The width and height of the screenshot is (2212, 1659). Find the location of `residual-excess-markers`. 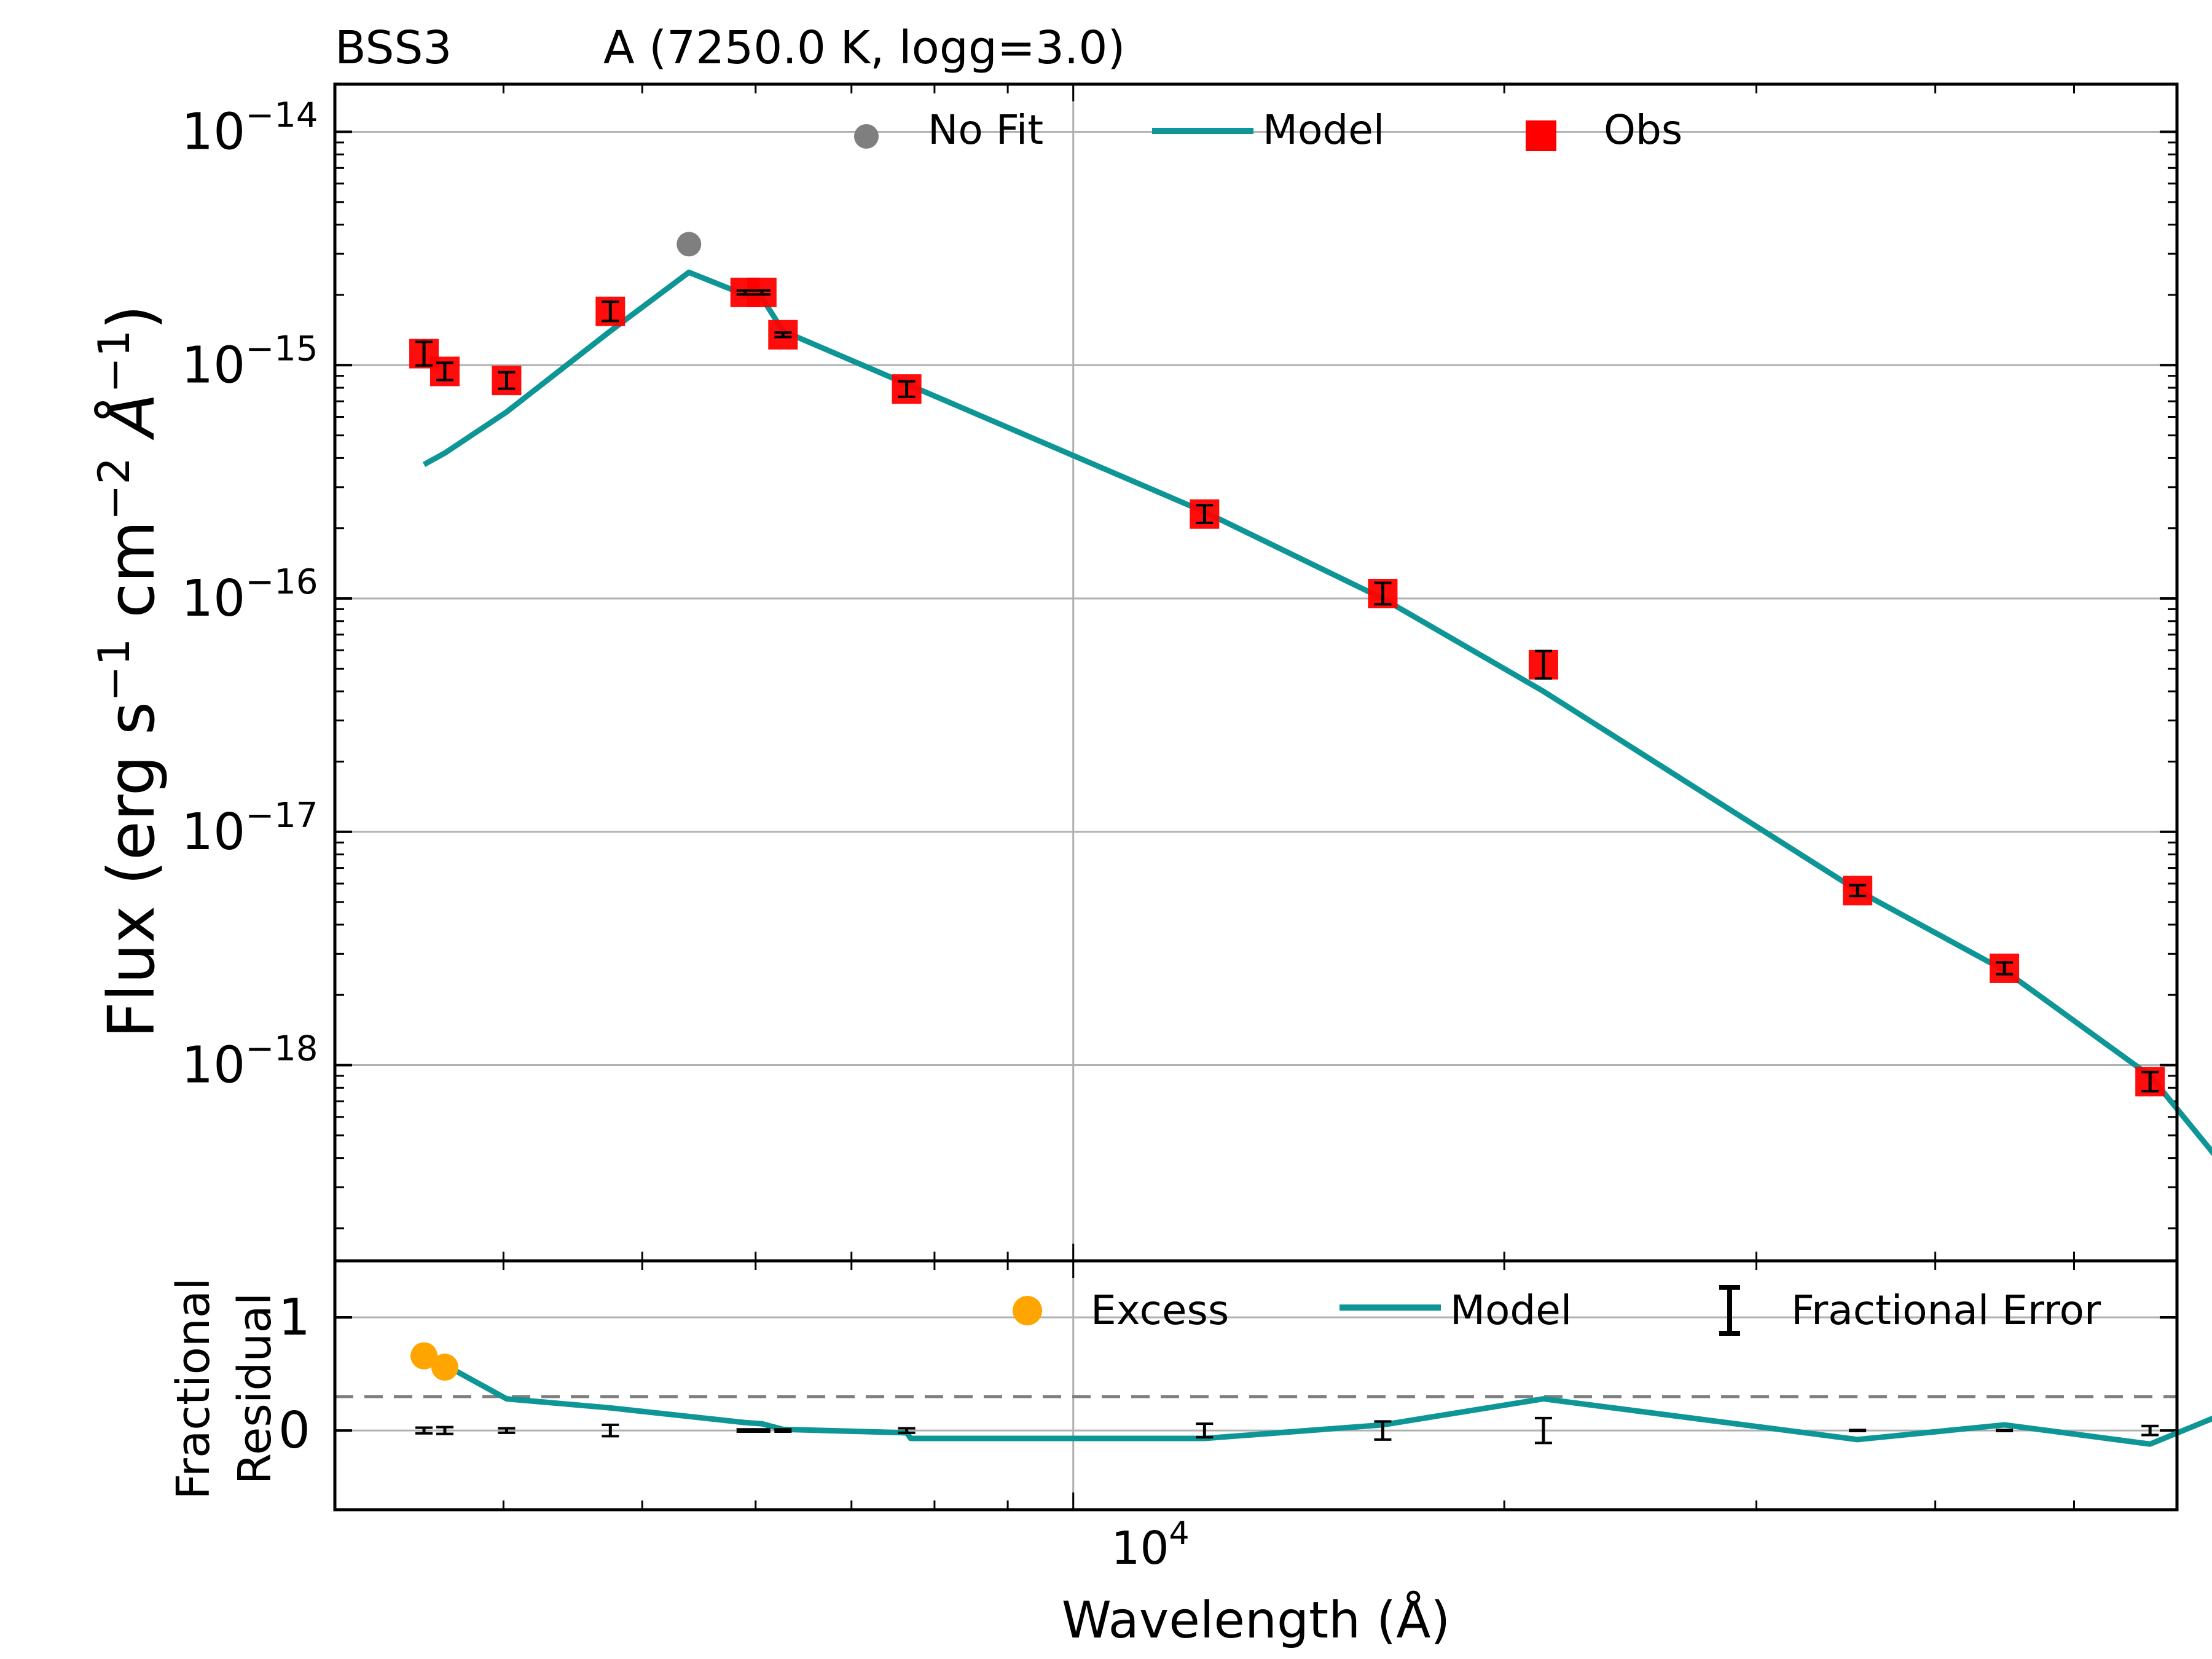

residual-excess-markers is located at coordinates (434, 1361).